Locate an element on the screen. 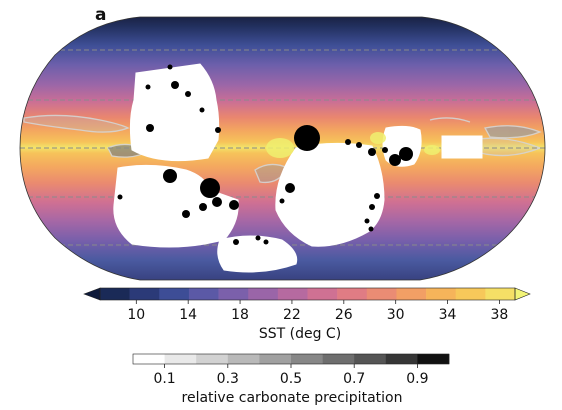  sst-colorbar-tick-label: 30 is located at coordinates (396, 315).